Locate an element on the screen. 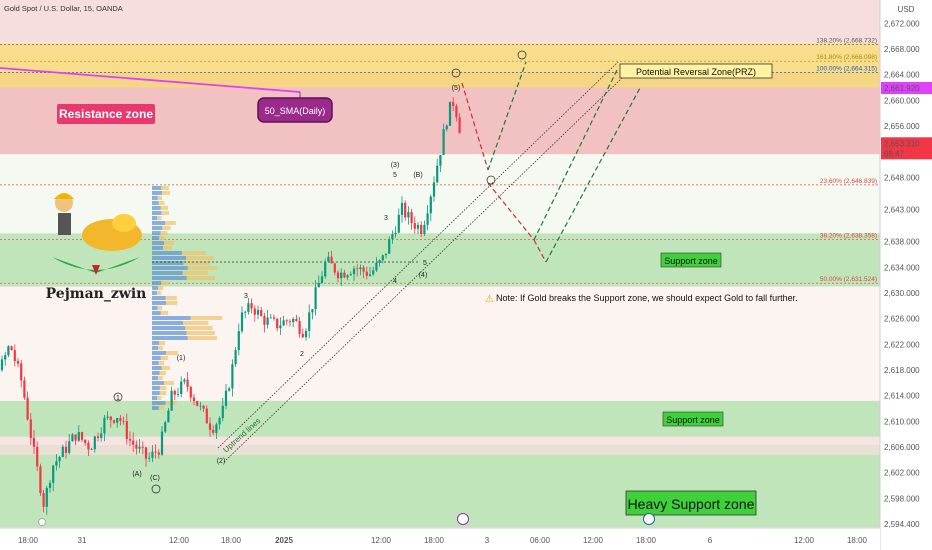 The height and width of the screenshot is (550, 932). wave-label-2: 2 is located at coordinates (302, 354).